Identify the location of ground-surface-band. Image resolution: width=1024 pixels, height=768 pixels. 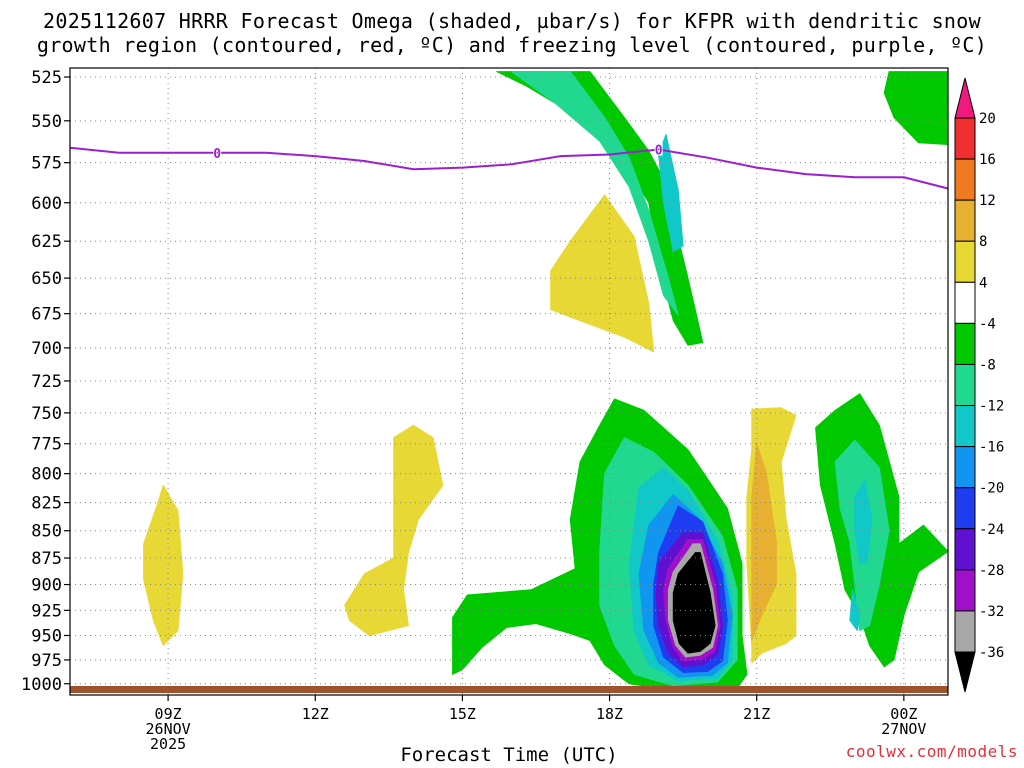
(509, 689).